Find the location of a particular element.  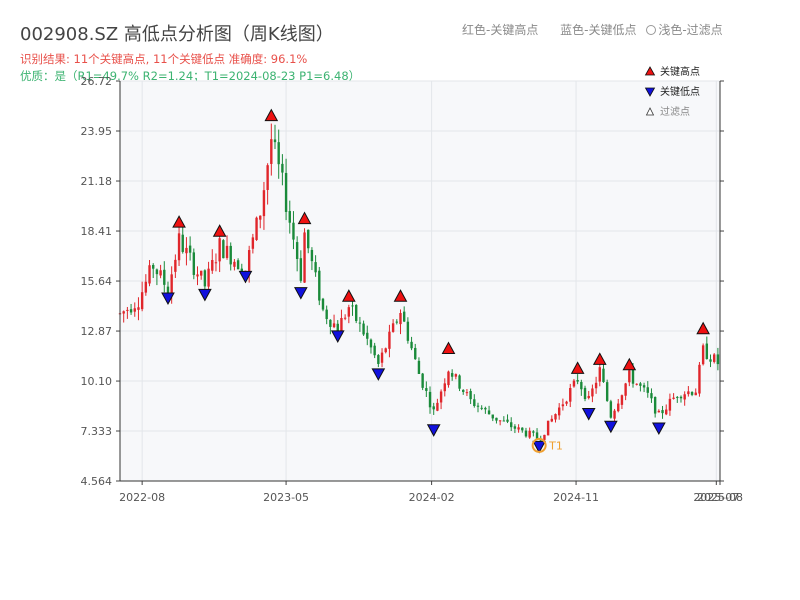

color-key: 红色-关键高点 蓝色-关键低点 浅色-过滤点 is located at coordinates (601, 29).